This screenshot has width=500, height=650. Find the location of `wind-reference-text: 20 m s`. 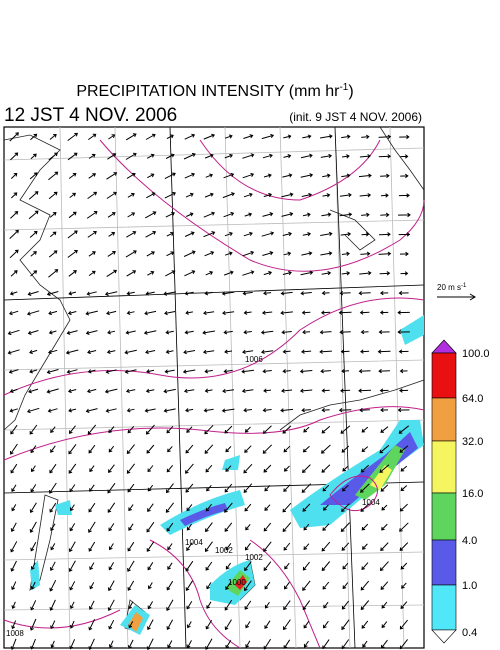

wind-reference-text: 20 m s is located at coordinates (449, 287).